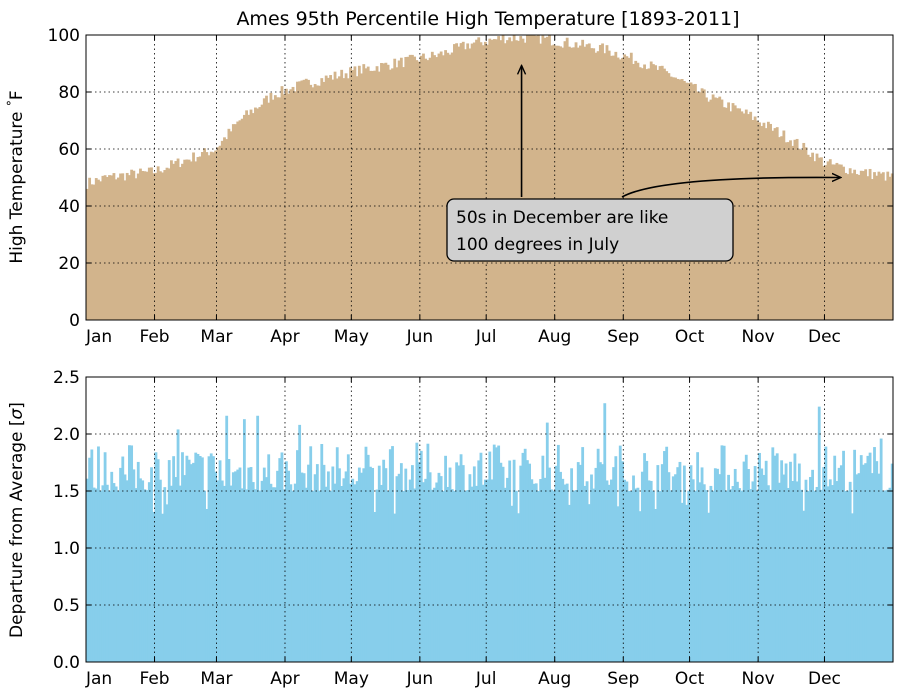 The image size is (900, 696). I want to click on x-tick-label: Apr, so click(284, 679).